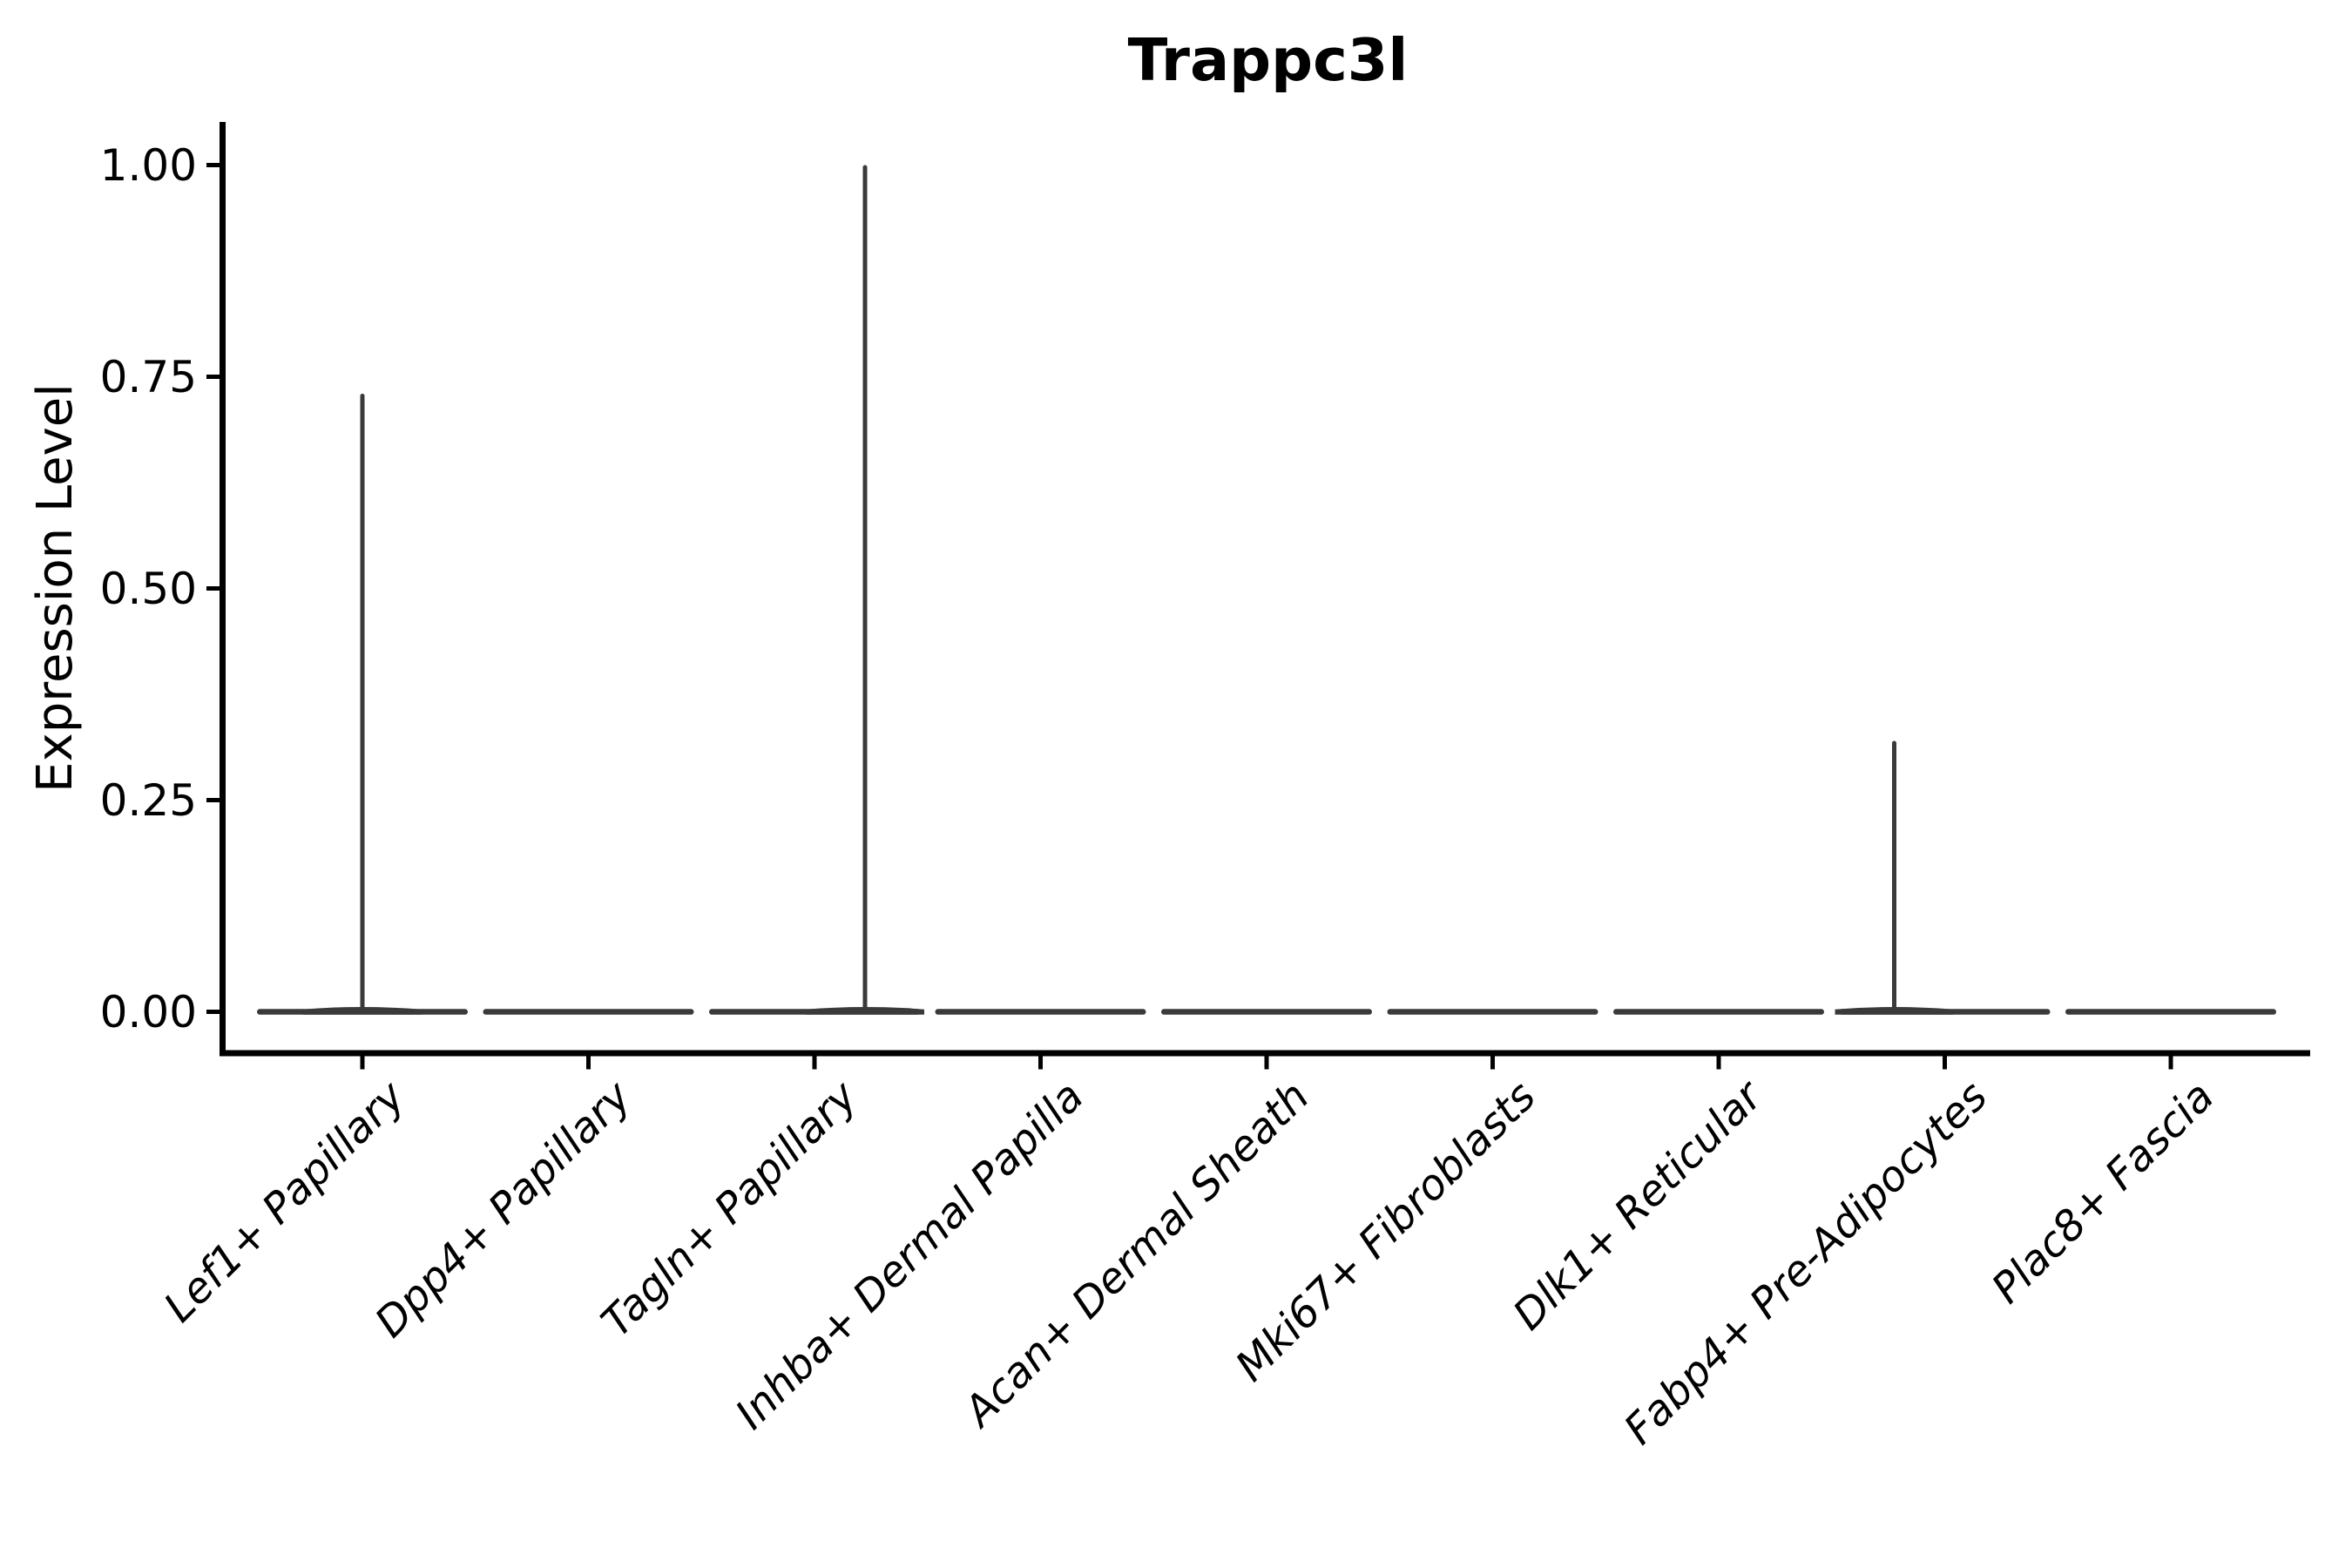 The image size is (2352, 1568). Describe the element at coordinates (148, 588) in the screenshot. I see `y-tick-label: 0.50` at that location.